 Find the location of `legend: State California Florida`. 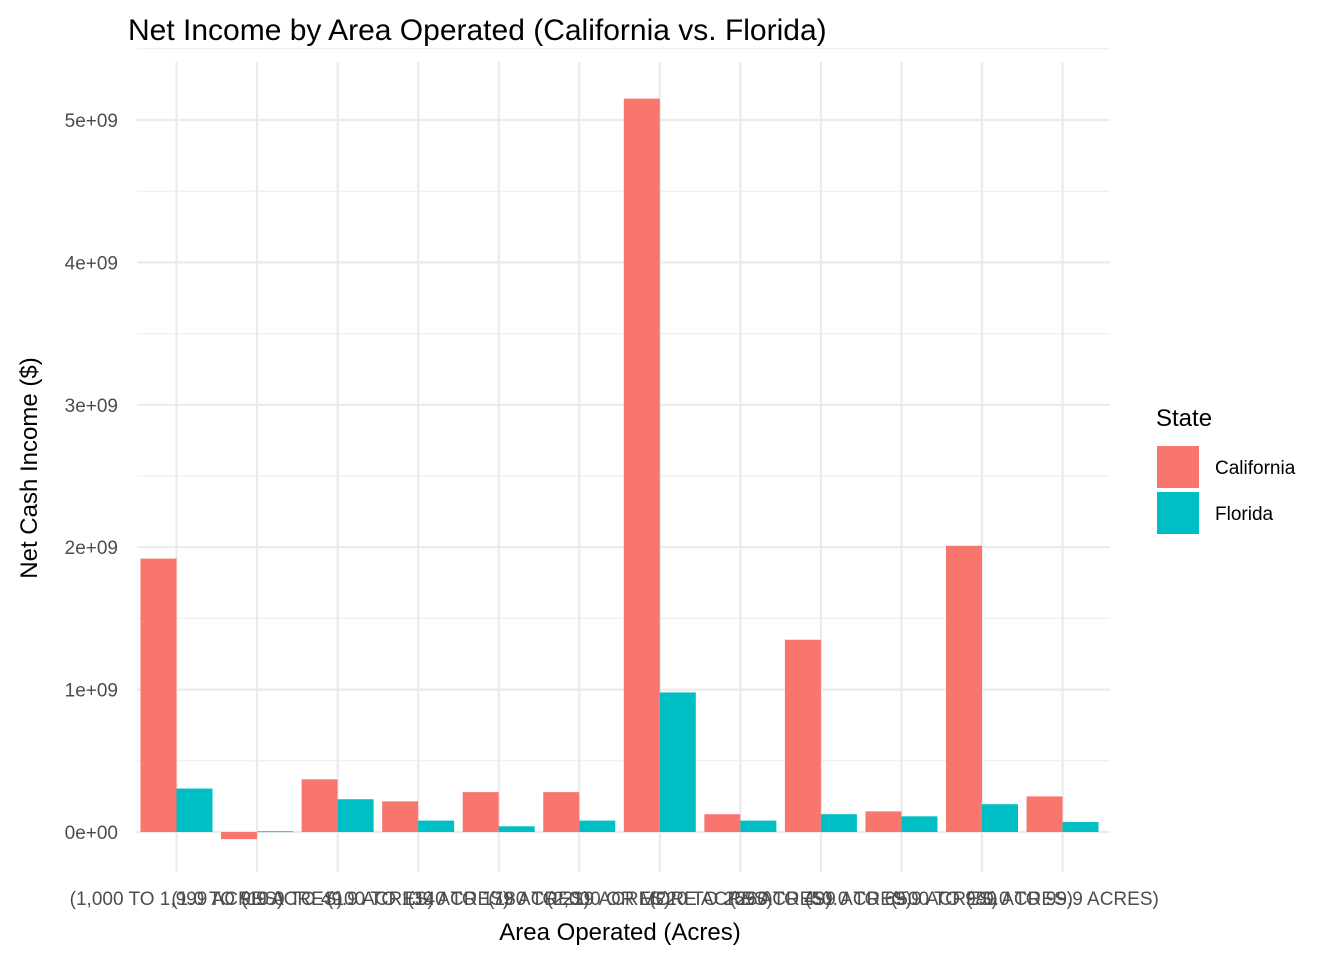

legend: State California Florida is located at coordinates (1226, 469).